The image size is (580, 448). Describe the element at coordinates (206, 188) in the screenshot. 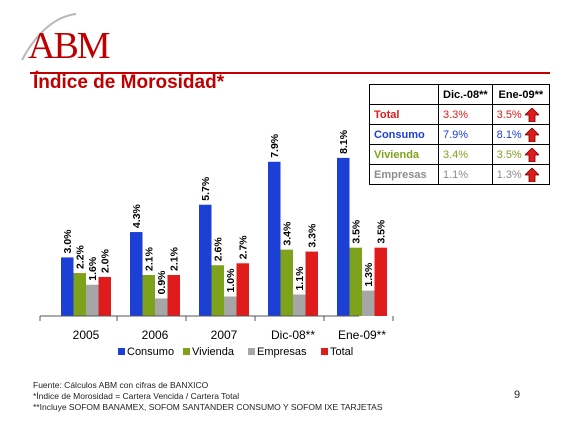

I see `data-label-consumo-2: 5.7%` at that location.